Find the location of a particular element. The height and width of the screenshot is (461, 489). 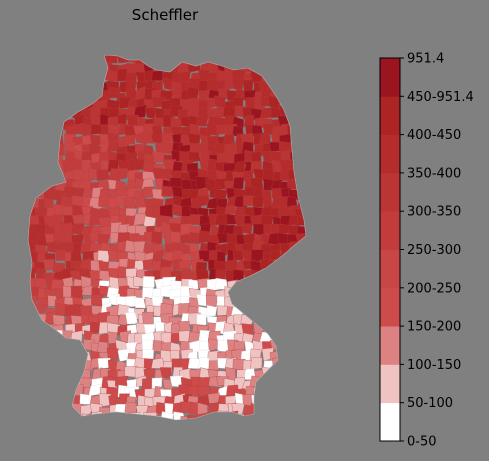

legend-tick-label: 250-300 is located at coordinates (434, 250).